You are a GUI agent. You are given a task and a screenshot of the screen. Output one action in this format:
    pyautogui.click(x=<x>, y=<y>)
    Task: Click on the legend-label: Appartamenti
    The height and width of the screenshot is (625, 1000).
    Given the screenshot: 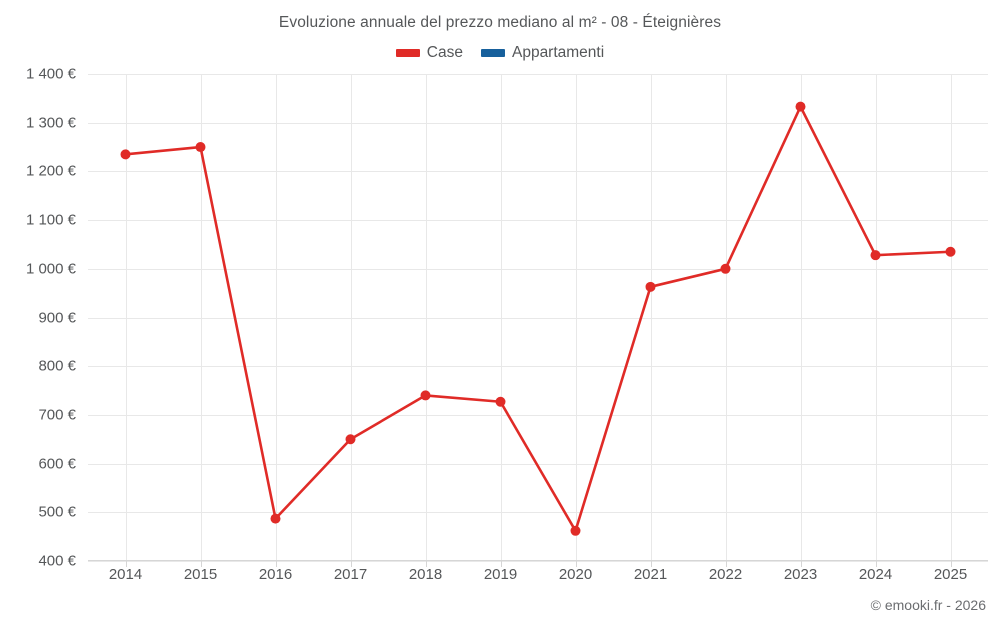 What is the action you would take?
    pyautogui.click(x=558, y=52)
    